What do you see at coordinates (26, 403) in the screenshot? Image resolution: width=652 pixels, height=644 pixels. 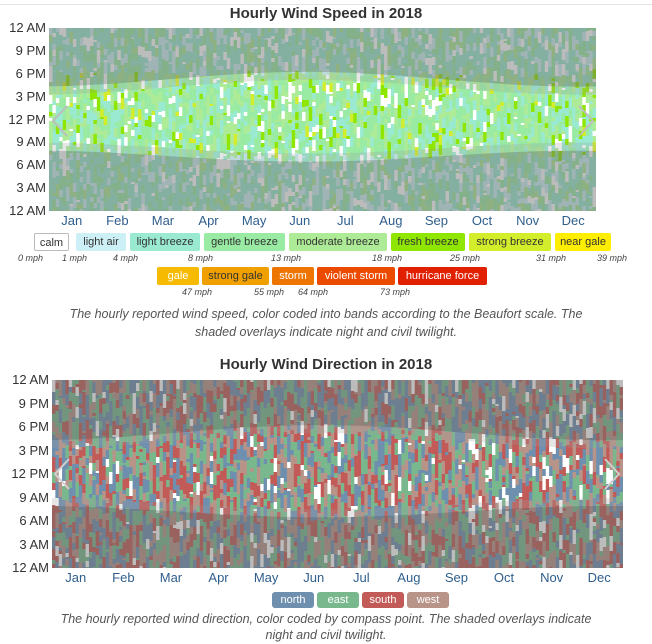 I see `y-tick-label: 9 PM` at bounding box center [26, 403].